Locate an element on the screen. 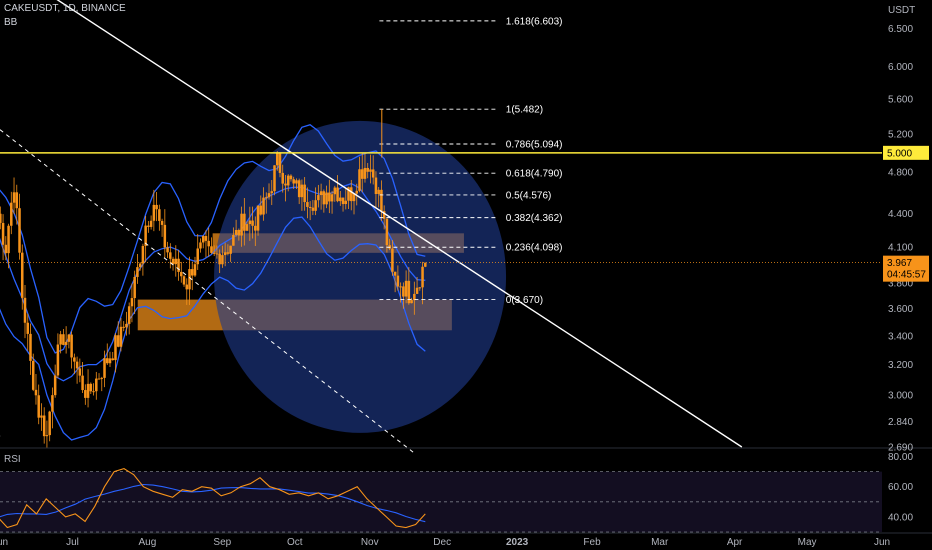 This screenshot has height=550, width=932. time-axis-tick: Jul is located at coordinates (72, 542).